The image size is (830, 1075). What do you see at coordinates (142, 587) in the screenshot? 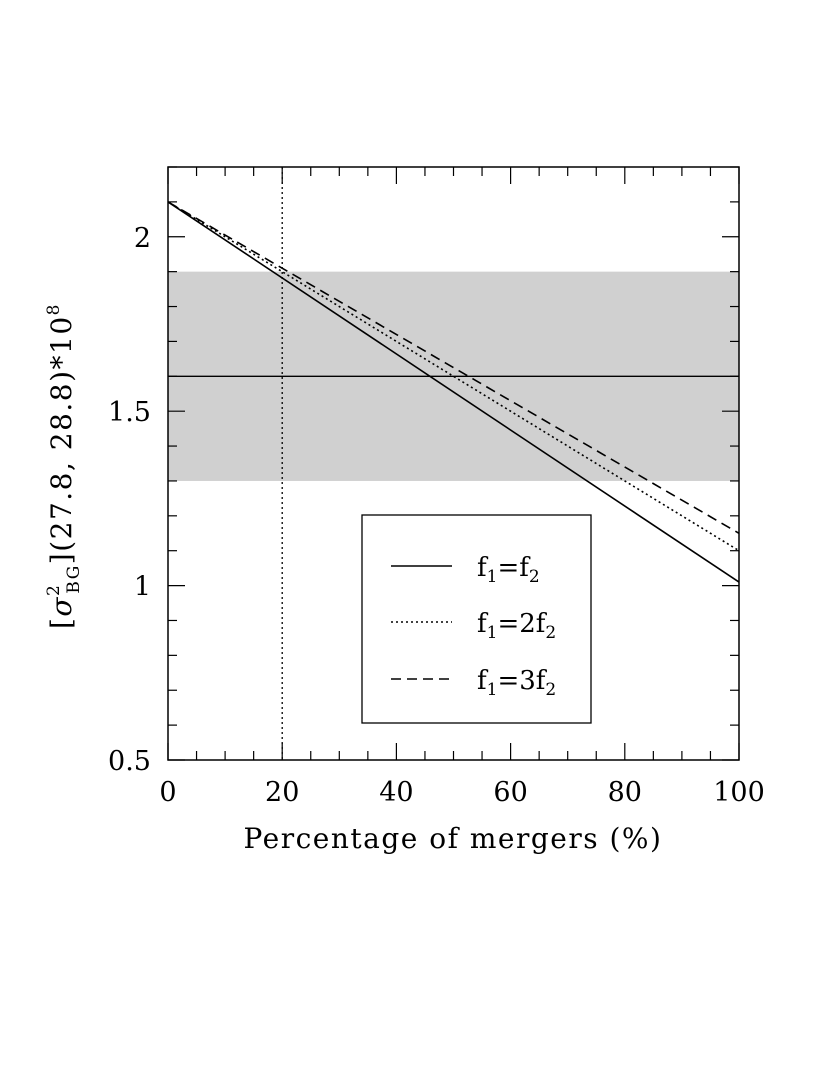
I see `y-tick-label-1: 1` at bounding box center [142, 587].